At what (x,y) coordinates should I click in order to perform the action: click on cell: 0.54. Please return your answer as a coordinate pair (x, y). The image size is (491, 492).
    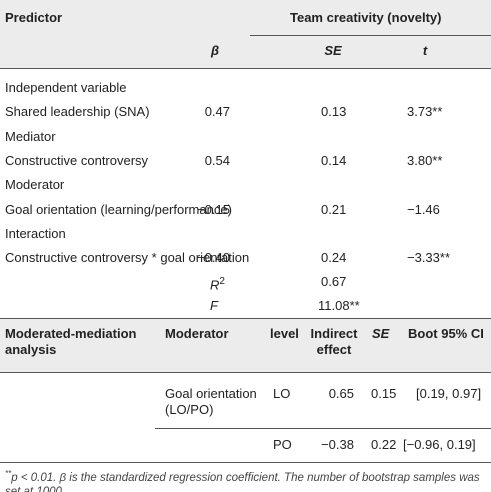
    Looking at the image, I should click on (217, 160).